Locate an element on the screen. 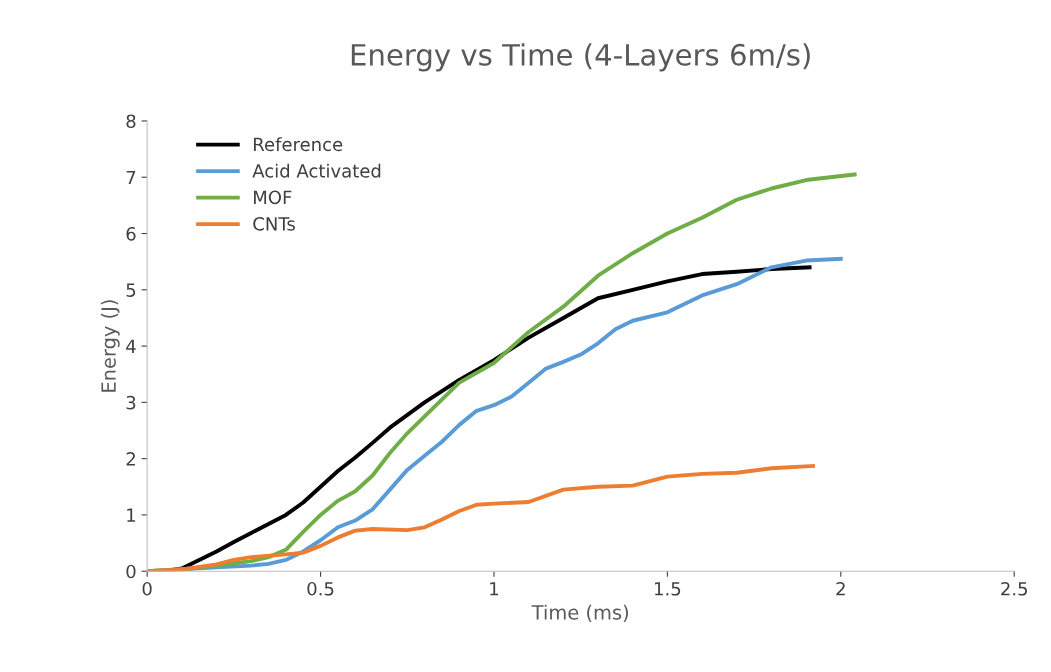  legend-label: CNTs is located at coordinates (274, 224).